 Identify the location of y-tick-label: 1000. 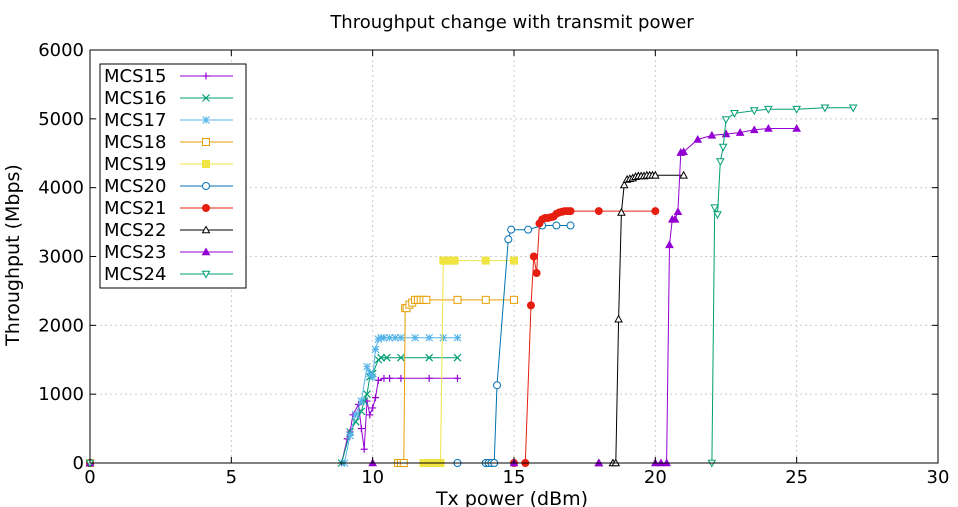
(61, 394).